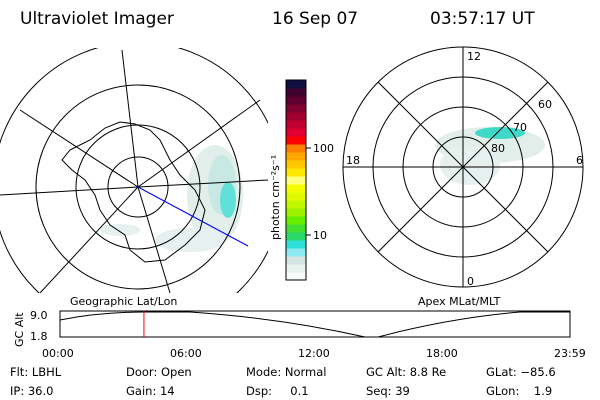 This screenshot has width=600, height=400. Describe the element at coordinates (150, 391) in the screenshot. I see `gain-info: Gain: 14` at that location.